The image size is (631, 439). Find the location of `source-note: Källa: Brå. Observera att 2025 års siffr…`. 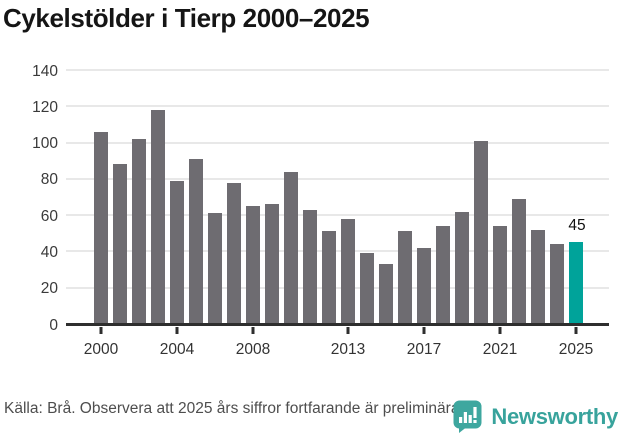

source-note: Källa: Brå. Observera att 2025 års siffr… is located at coordinates (234, 408).